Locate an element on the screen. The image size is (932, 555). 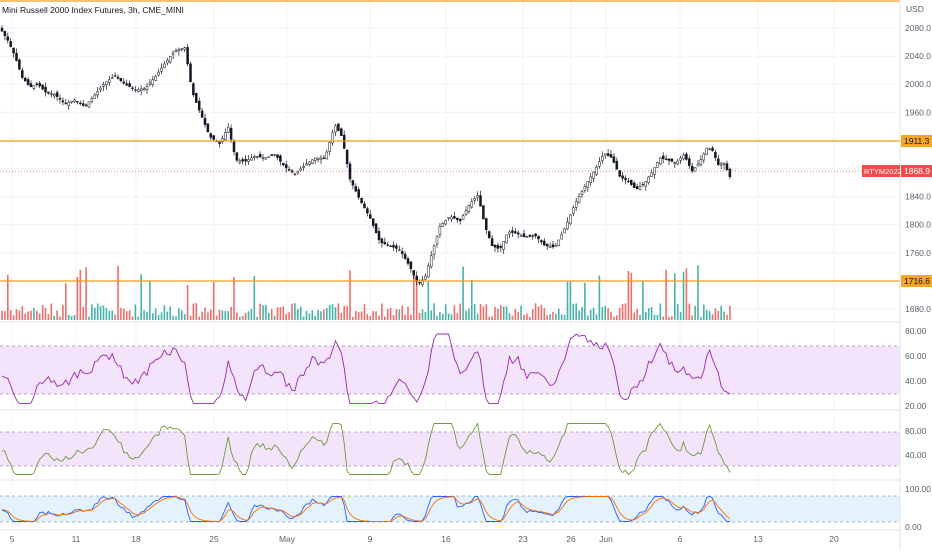
time-axis: 5 11 18 25 May 9 16 23 26 Jun 6 13 20 is located at coordinates (424, 539).